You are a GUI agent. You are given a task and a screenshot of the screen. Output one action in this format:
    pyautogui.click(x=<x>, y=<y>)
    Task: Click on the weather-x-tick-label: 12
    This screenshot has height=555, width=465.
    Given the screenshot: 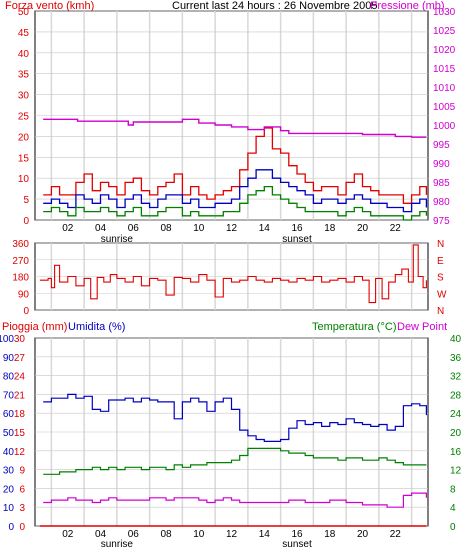 What is the action you would take?
    pyautogui.click(x=232, y=534)
    